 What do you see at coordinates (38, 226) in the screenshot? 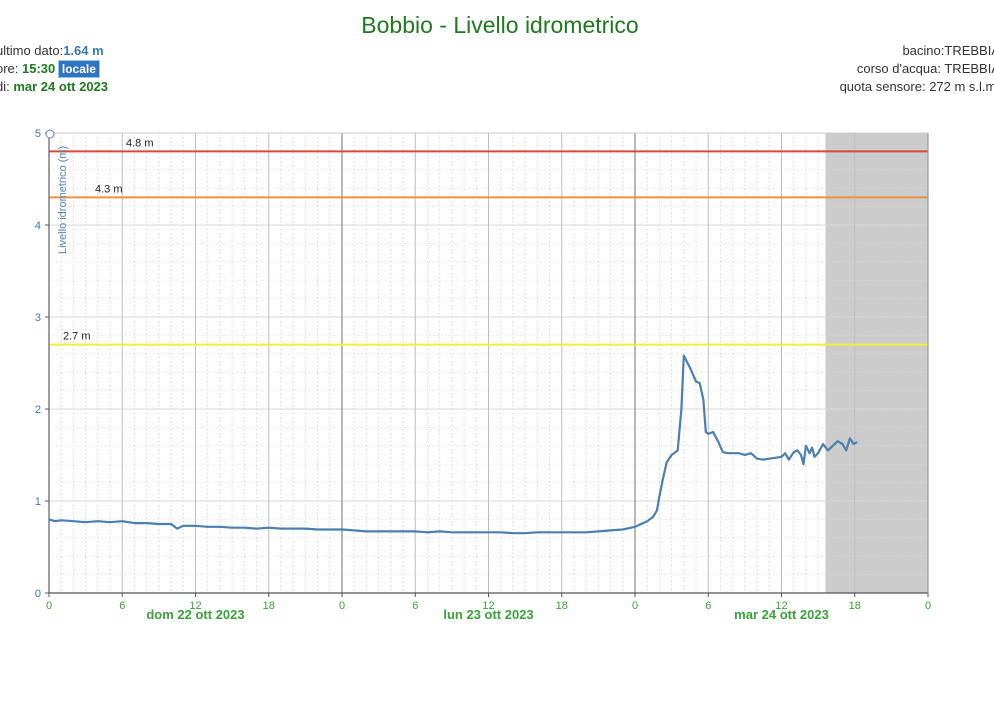
I see `y-tick-label: 4` at bounding box center [38, 226].